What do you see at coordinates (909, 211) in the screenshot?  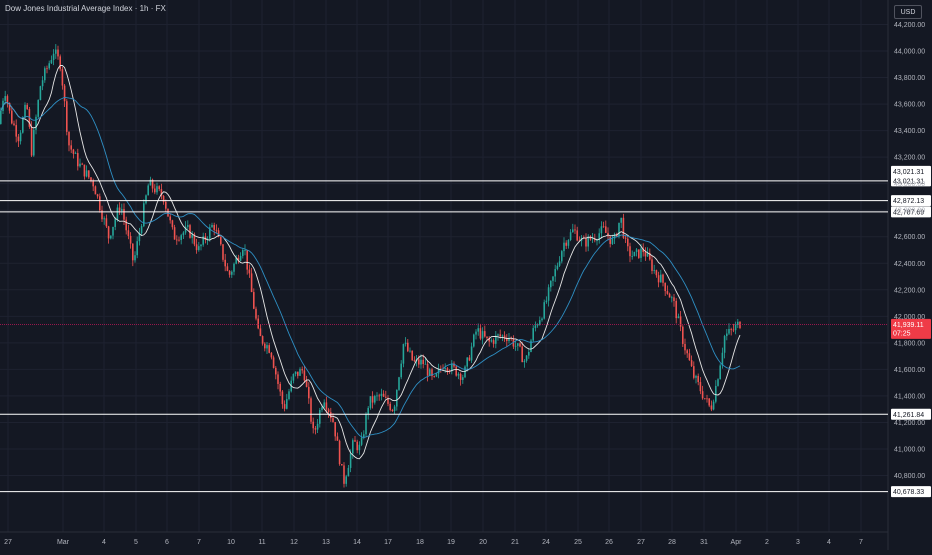 I see `price-tick-label: 42,800.00` at bounding box center [909, 211].